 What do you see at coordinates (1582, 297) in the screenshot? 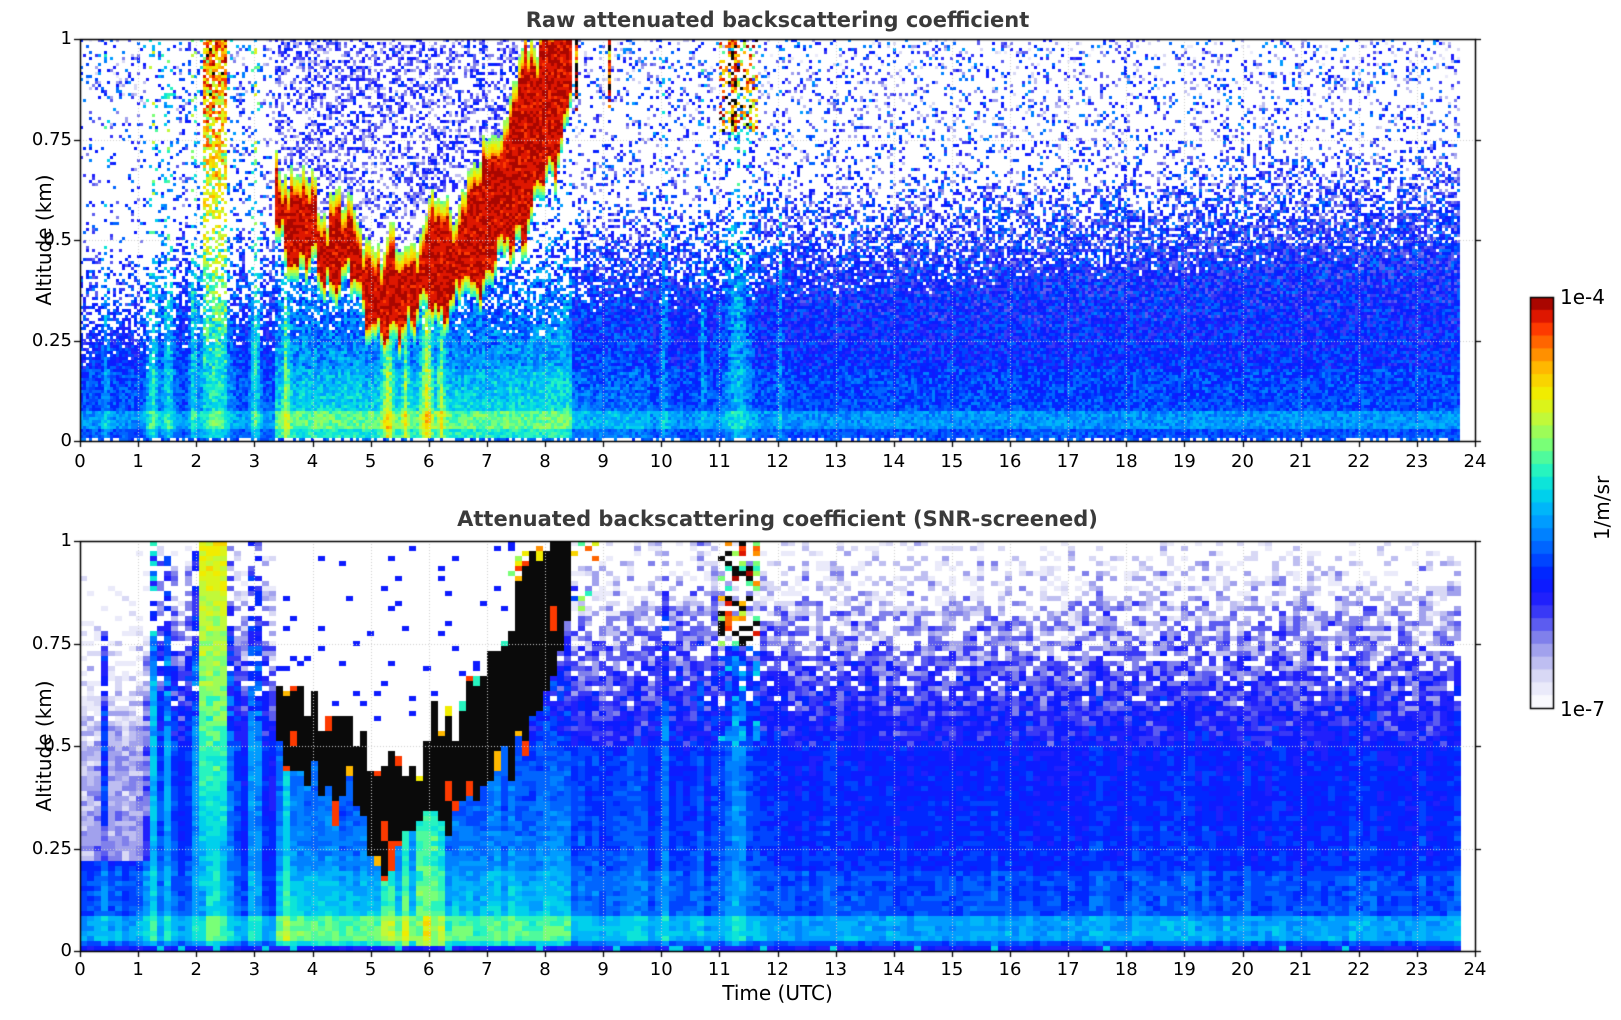
I see `colorbar-max-label: 1e-4` at bounding box center [1582, 297].